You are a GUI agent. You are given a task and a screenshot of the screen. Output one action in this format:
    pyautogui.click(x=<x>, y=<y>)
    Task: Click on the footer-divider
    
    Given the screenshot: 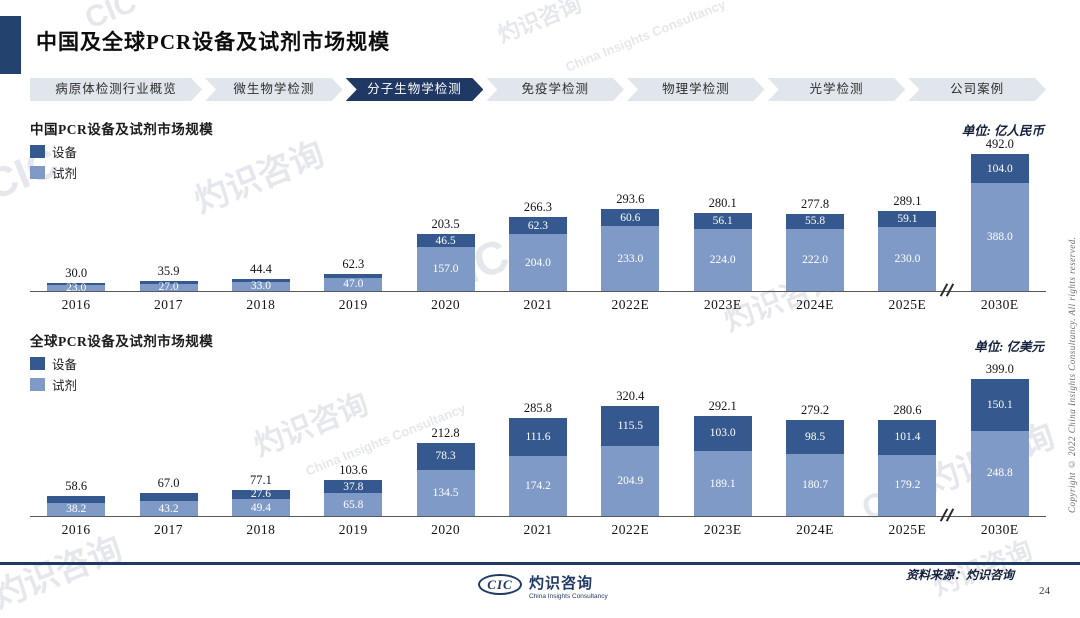 What is the action you would take?
    pyautogui.click(x=540, y=563)
    